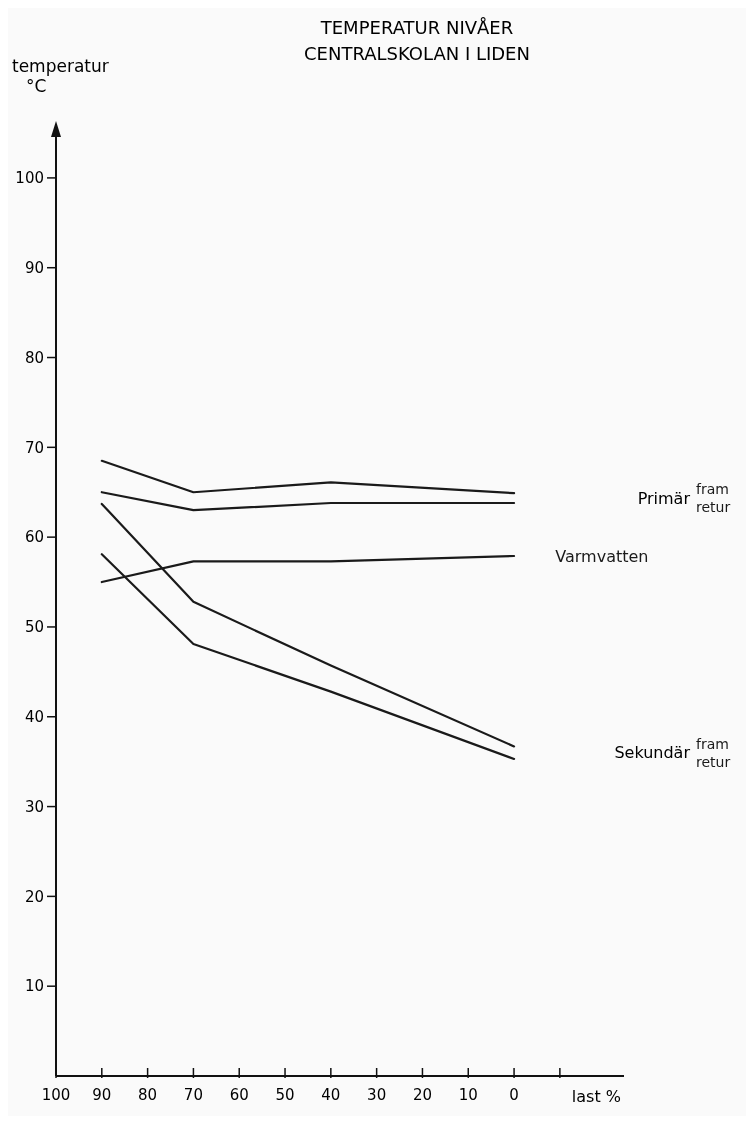 The image size is (754, 1127). I want to click on y-tick-label: 70, so click(34, 447).